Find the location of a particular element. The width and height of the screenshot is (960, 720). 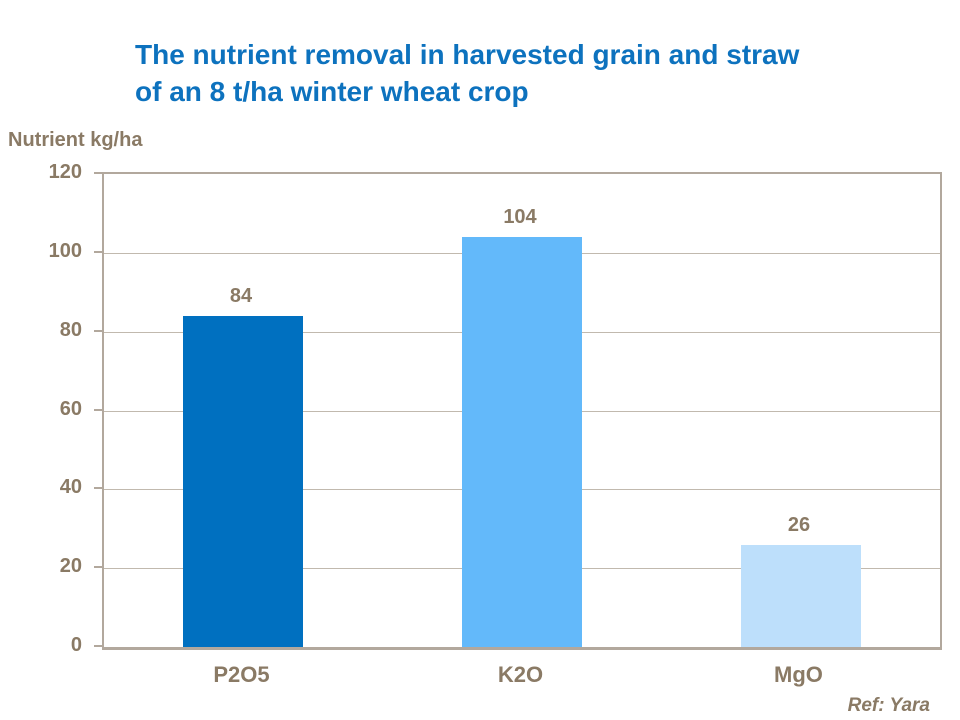

value-label-mgo: 26 is located at coordinates (799, 525).